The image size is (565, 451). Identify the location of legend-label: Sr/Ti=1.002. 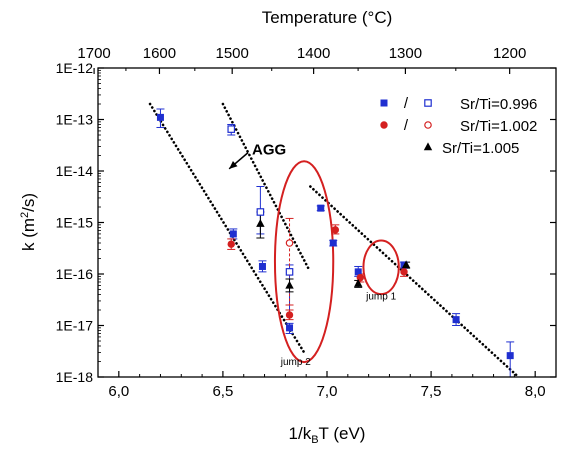
(498, 126).